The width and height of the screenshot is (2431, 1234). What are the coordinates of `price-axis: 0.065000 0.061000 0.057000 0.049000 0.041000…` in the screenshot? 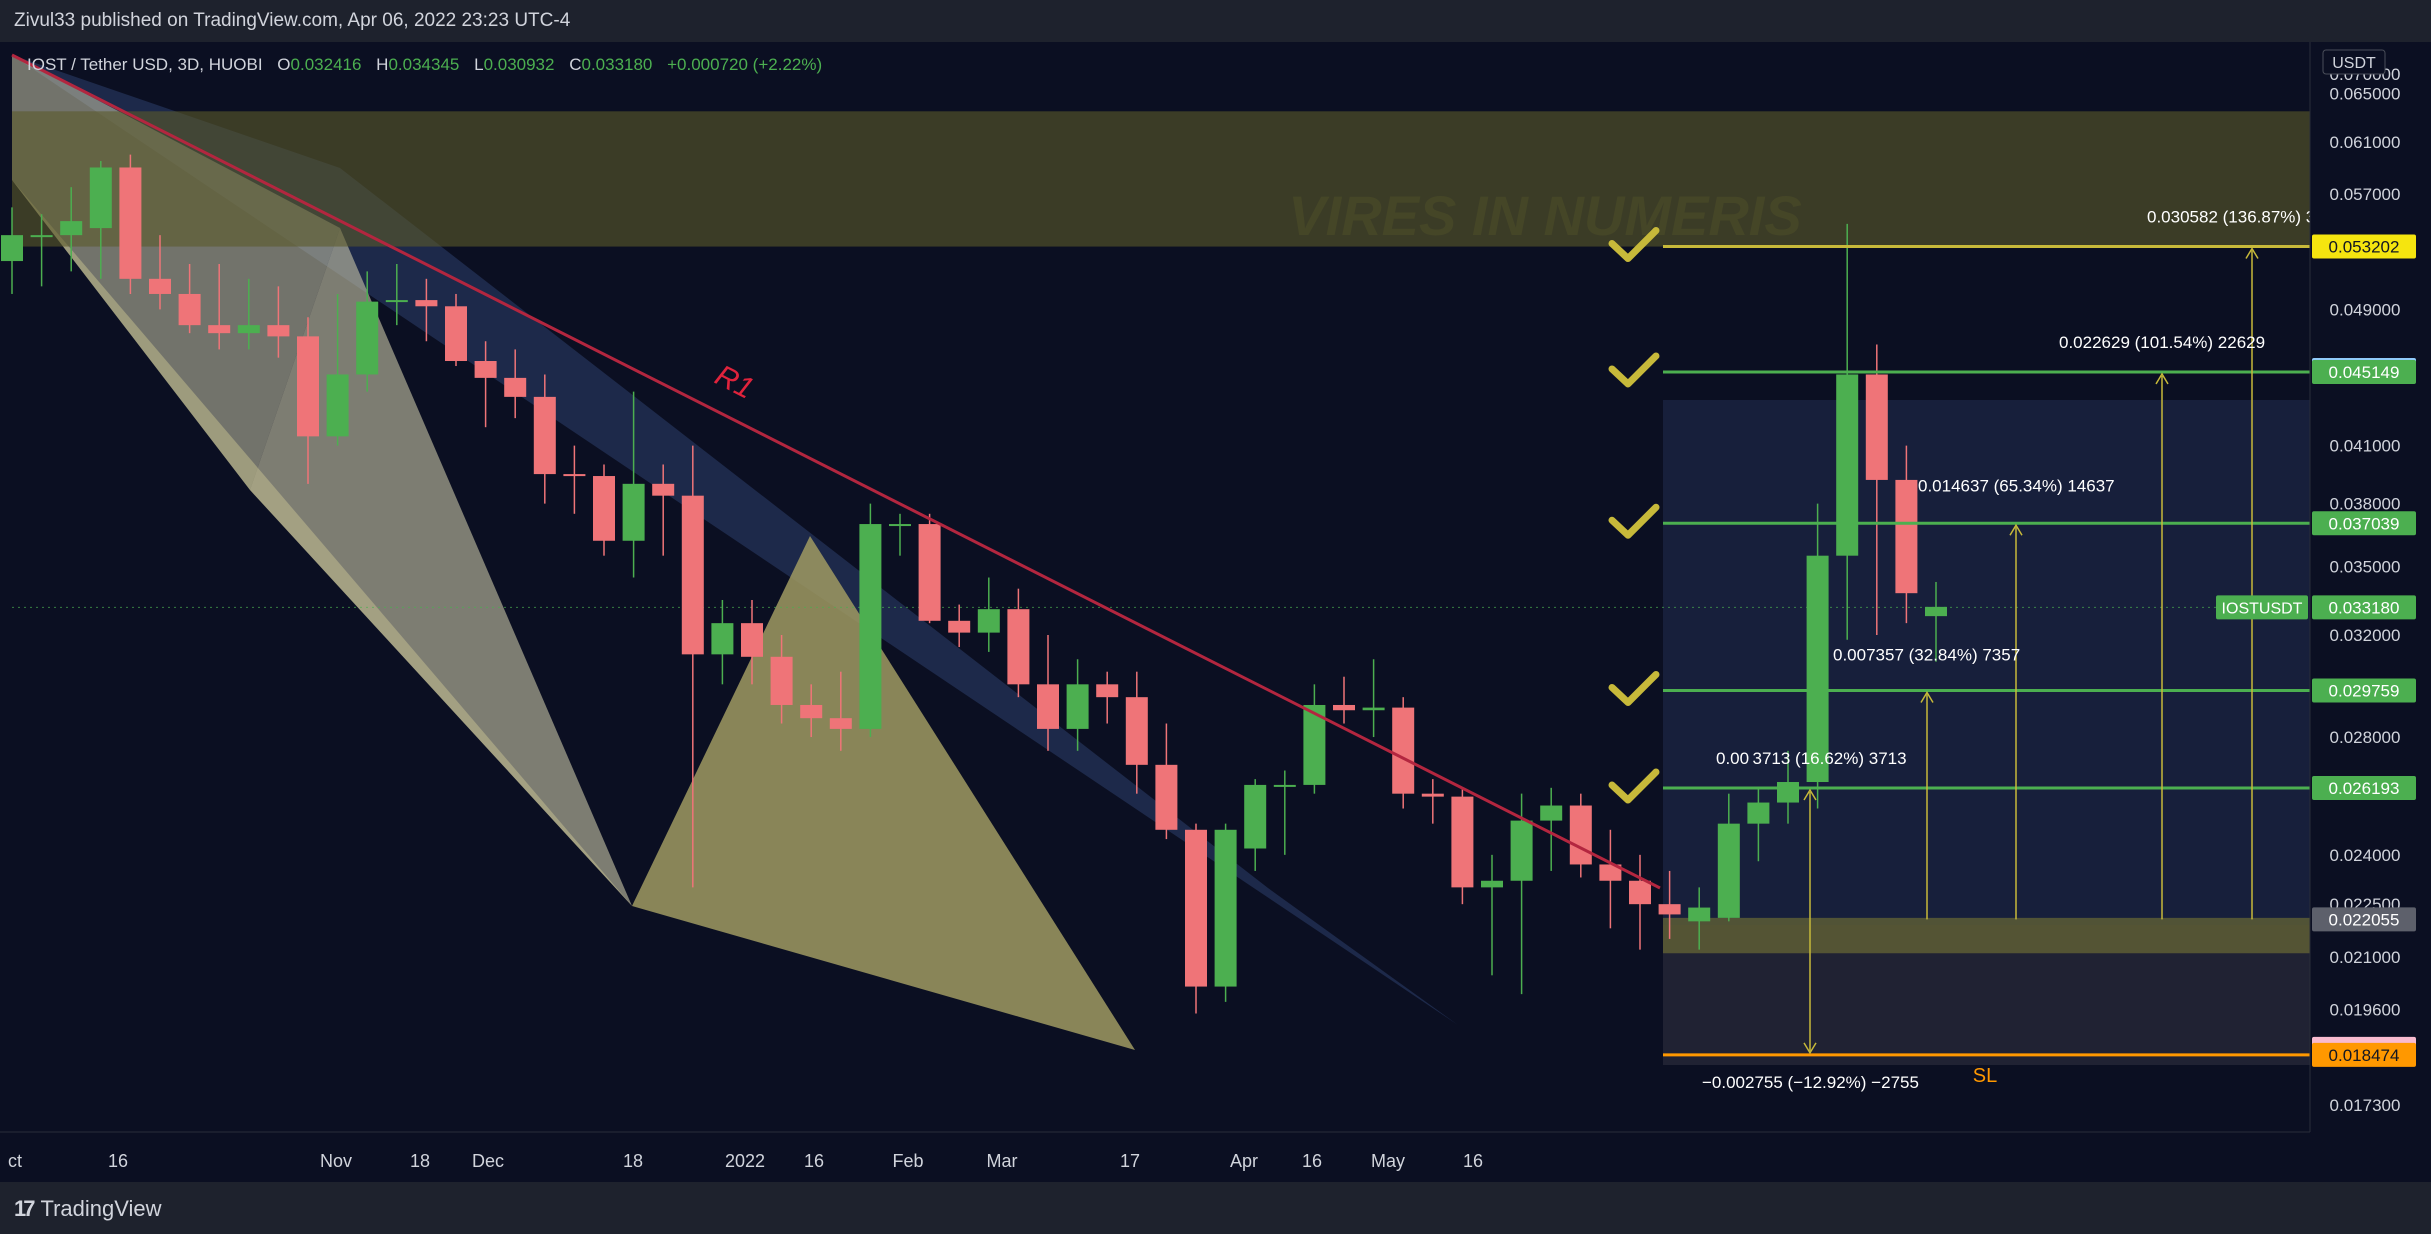 It's located at (2323, 587).